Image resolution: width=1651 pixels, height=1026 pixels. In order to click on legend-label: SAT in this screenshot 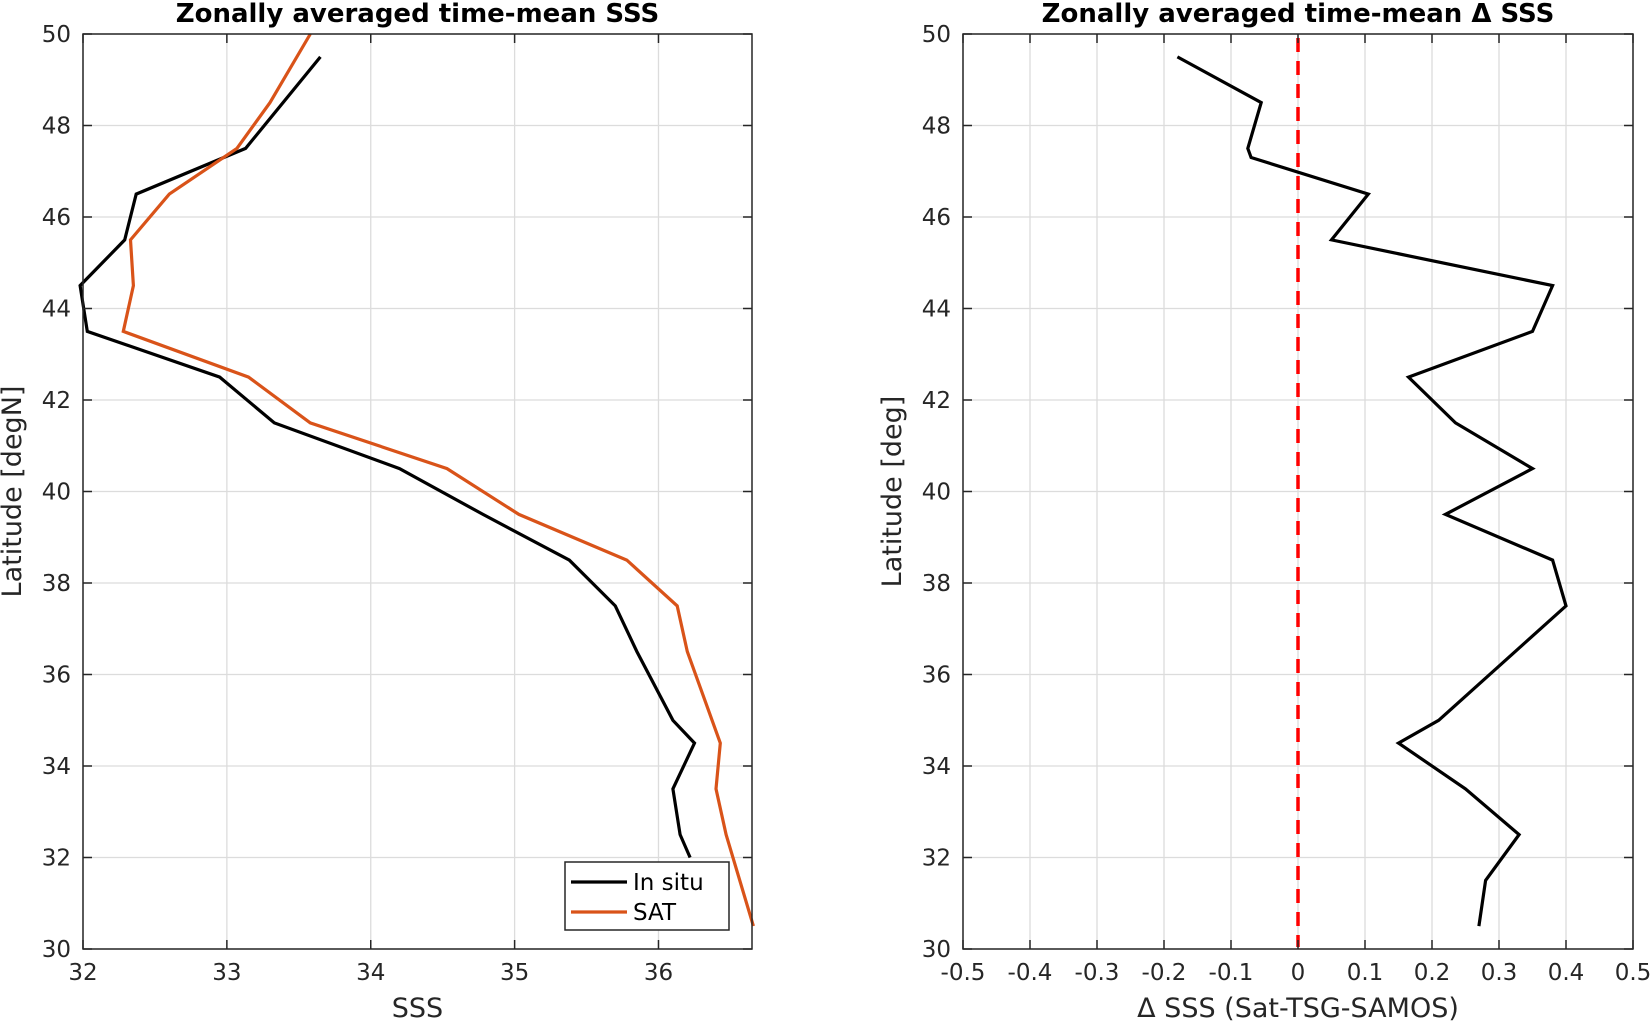, I will do `click(655, 913)`.